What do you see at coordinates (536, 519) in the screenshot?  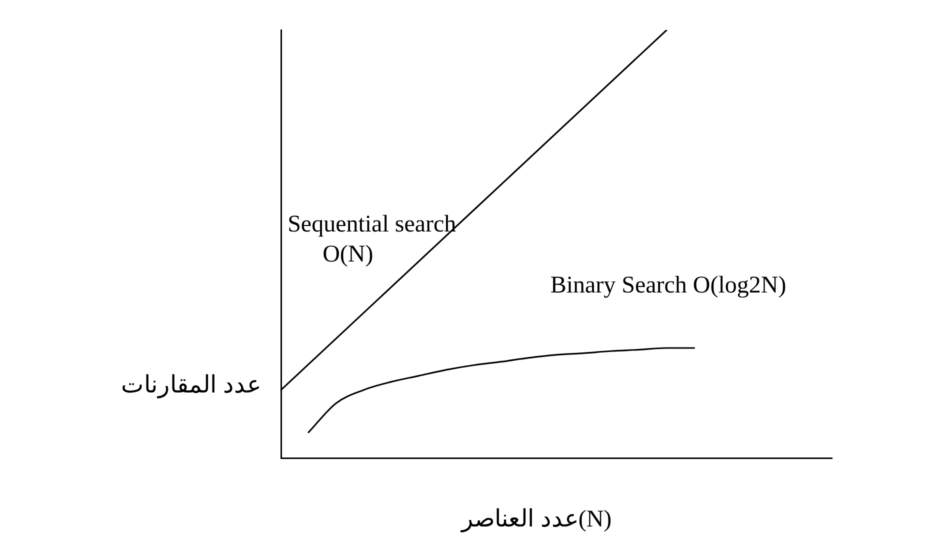 I see `x-axis-title: عدد العناصر(N)` at bounding box center [536, 519].